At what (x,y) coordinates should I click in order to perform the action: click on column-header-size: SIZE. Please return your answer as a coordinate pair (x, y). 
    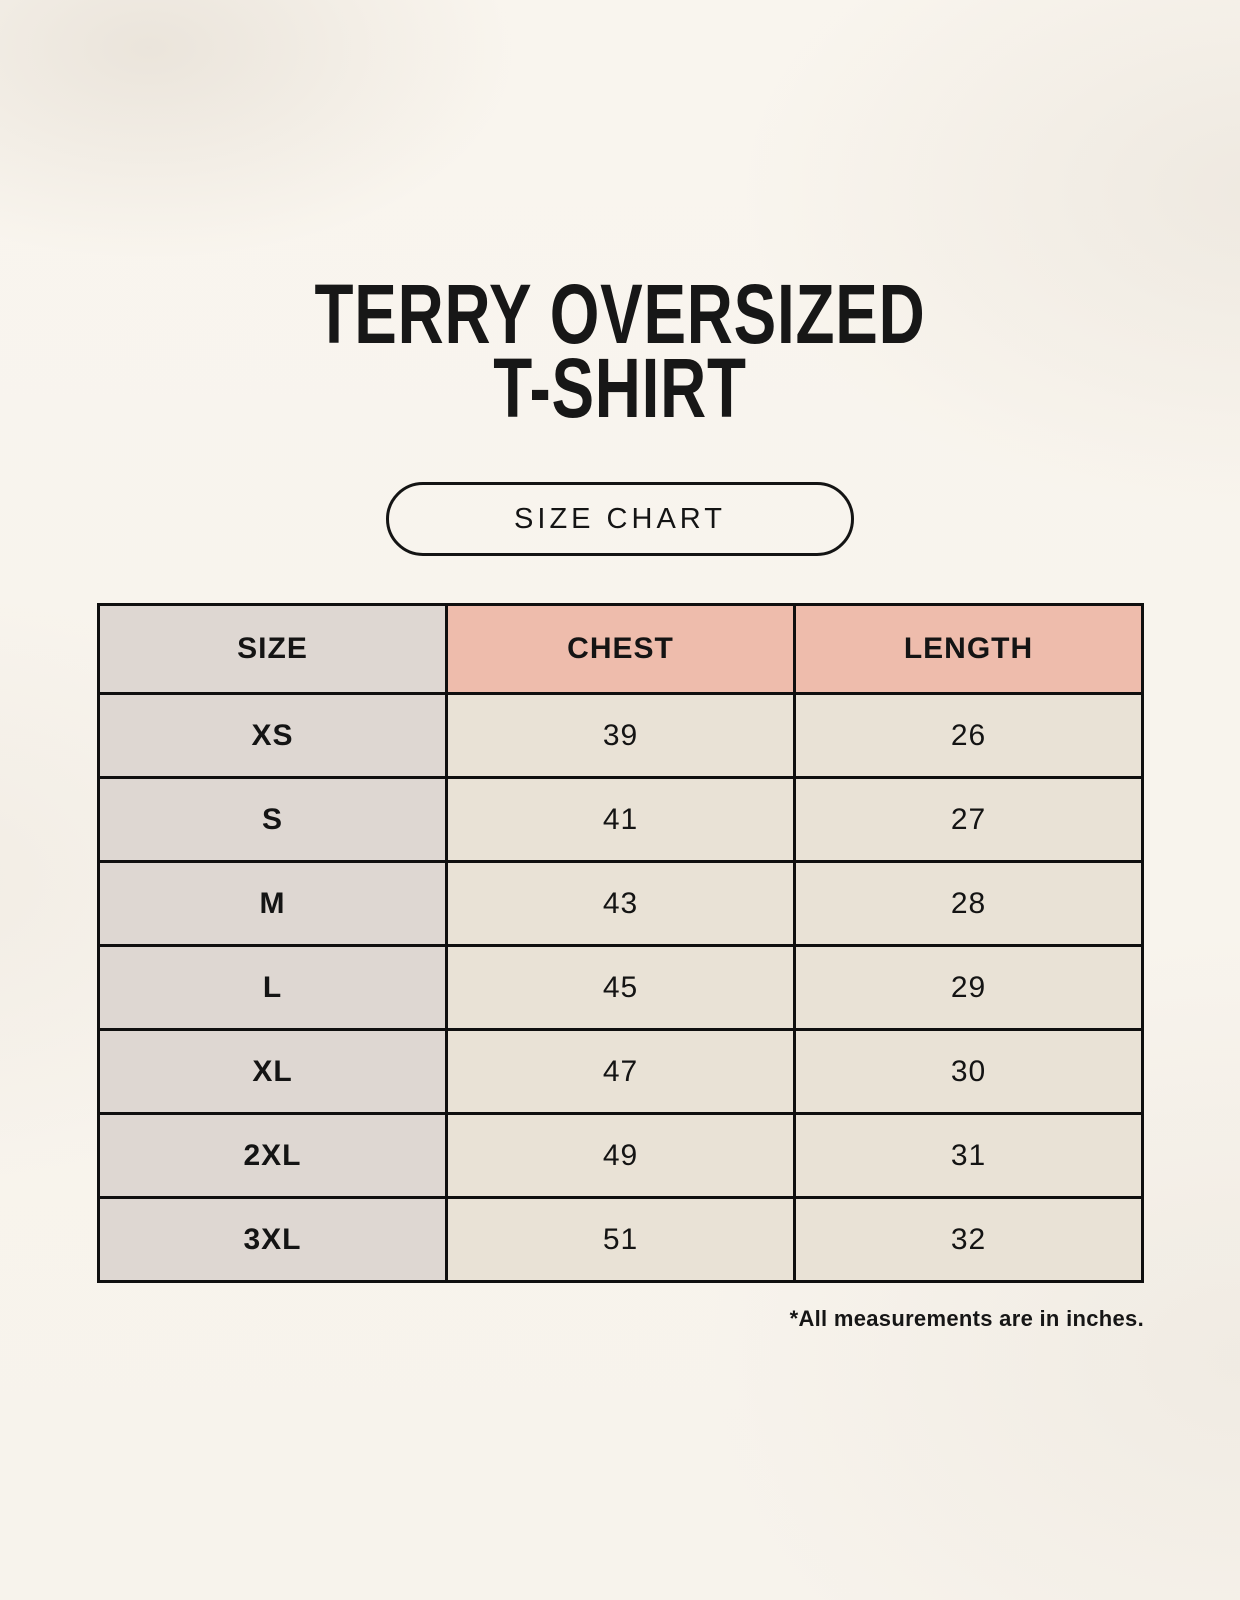
    Looking at the image, I should click on (272, 649).